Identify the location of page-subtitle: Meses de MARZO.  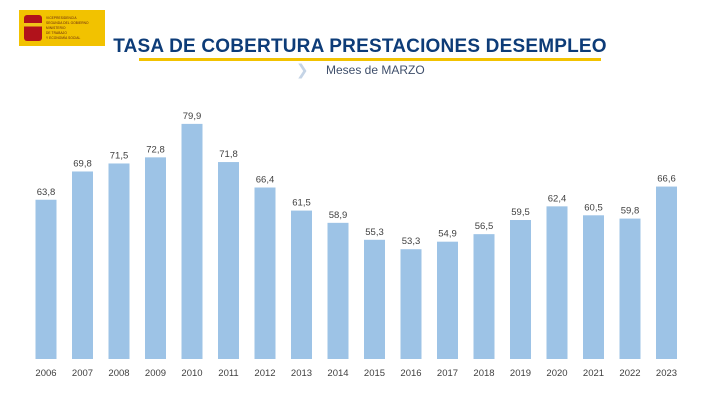
(375, 70).